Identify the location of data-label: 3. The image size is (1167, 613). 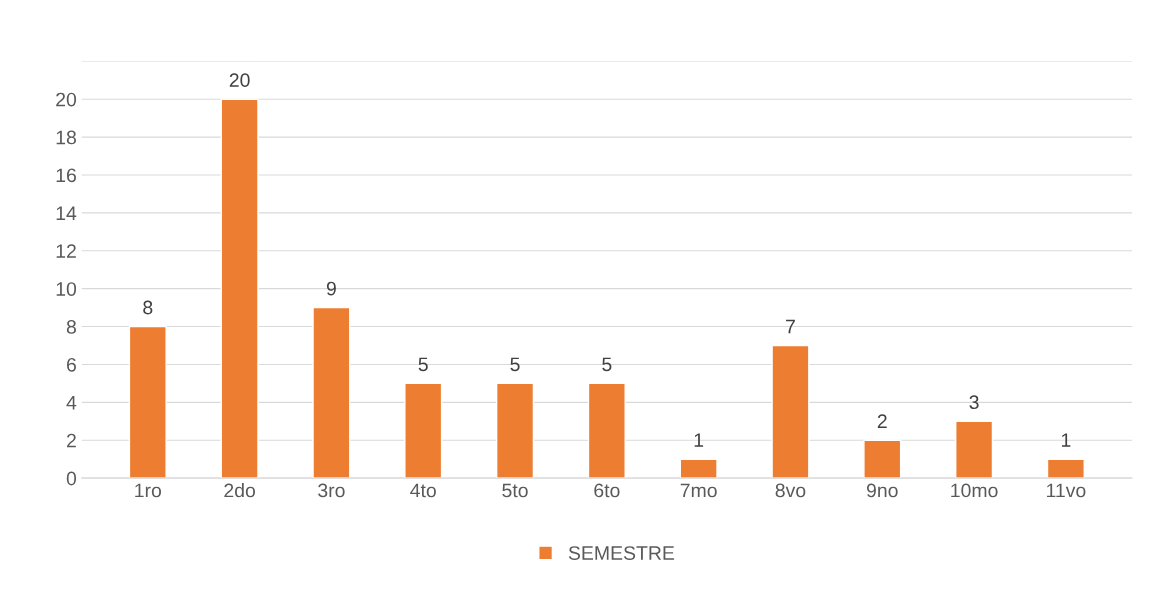
(974, 402).